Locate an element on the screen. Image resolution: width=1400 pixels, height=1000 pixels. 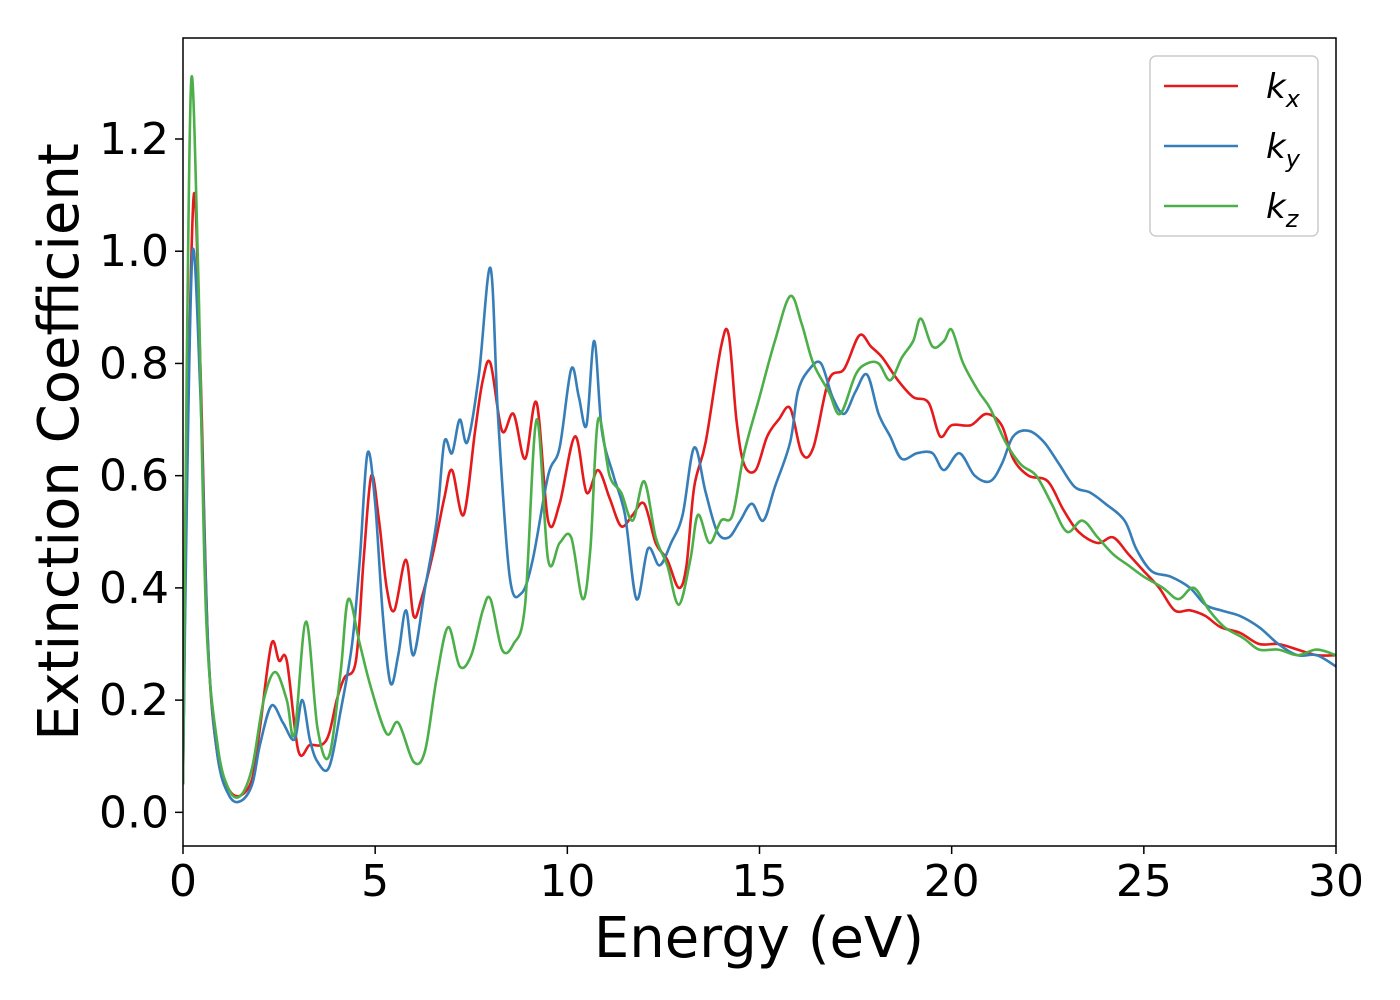
y-tick-label: 0.6 is located at coordinates (134, 476).